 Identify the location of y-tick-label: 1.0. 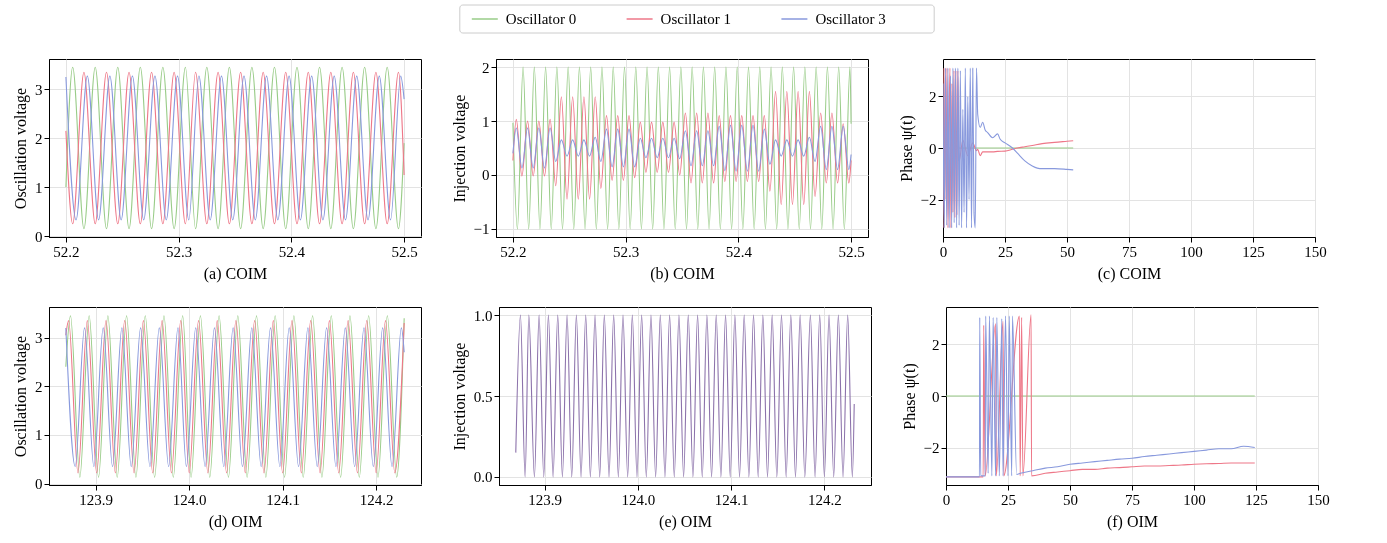
(483, 315).